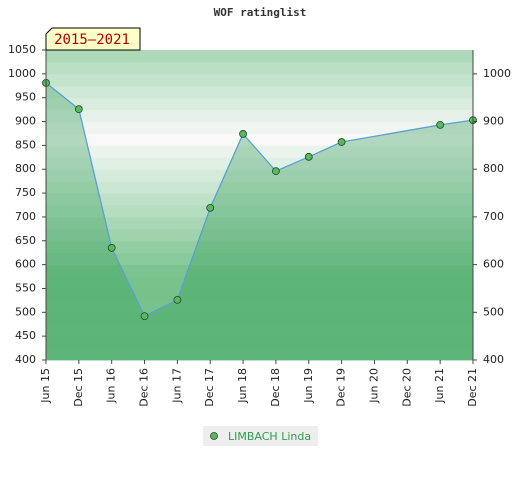 This screenshot has height=480, width=520. What do you see at coordinates (214, 436) in the screenshot?
I see `legend-marker` at bounding box center [214, 436].